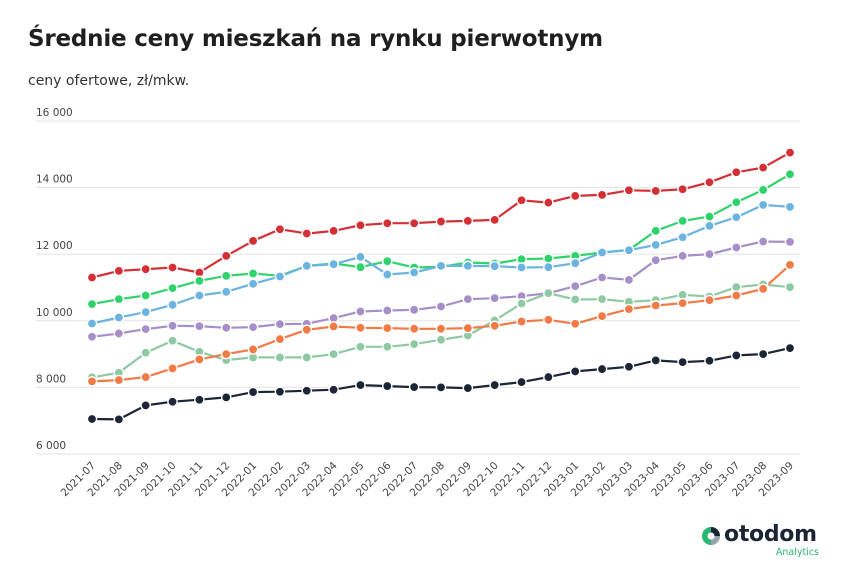 The image size is (848, 572). What do you see at coordinates (54, 246) in the screenshot?
I see `y-tick-label: 12 000` at bounding box center [54, 246].